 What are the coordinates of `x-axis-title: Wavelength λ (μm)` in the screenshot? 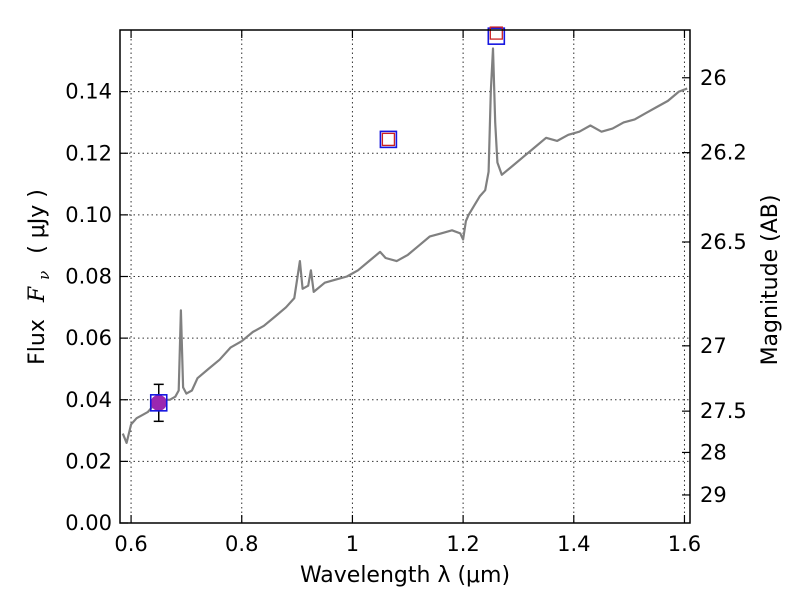 It's located at (405, 575).